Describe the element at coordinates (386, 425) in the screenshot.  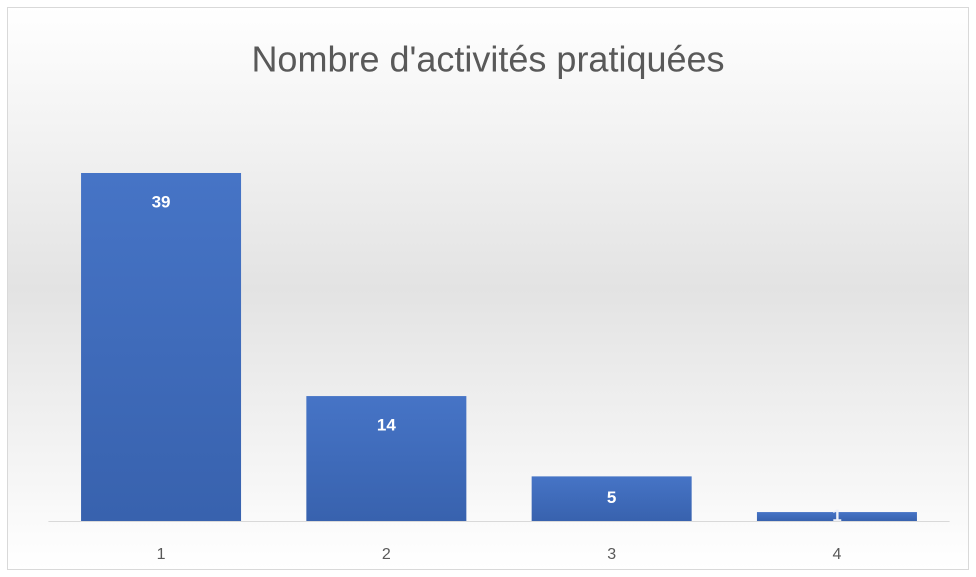
I see `data-label: 14` at that location.